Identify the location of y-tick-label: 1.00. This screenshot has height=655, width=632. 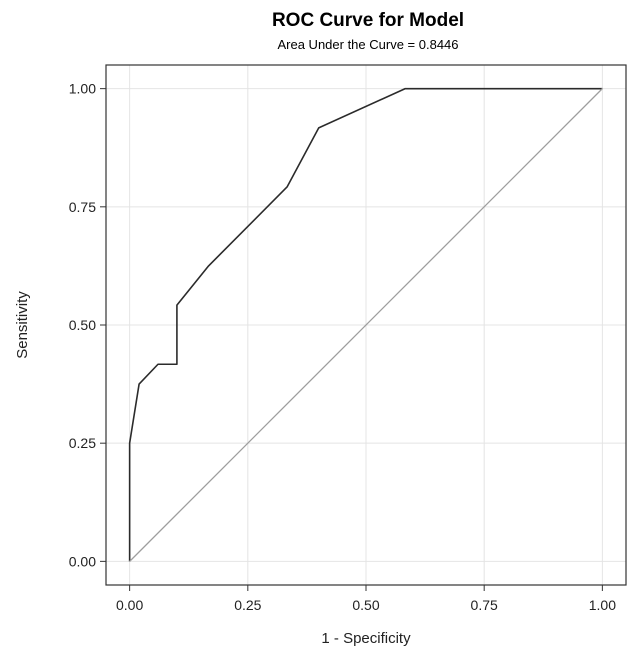
(82, 89).